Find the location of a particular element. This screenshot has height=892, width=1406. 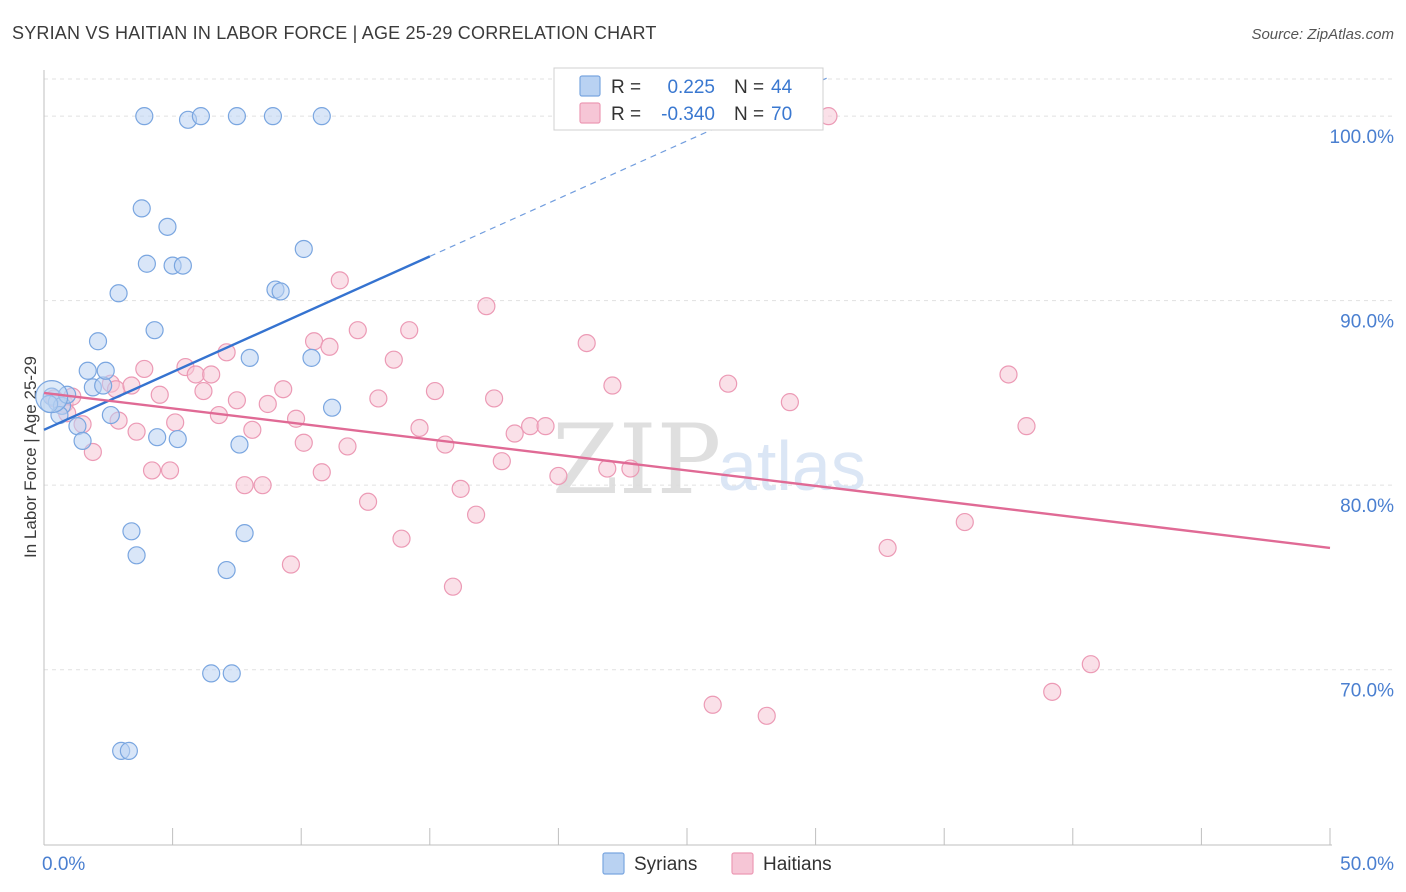

watermark-atlas: atlas is located at coordinates (792, 466).